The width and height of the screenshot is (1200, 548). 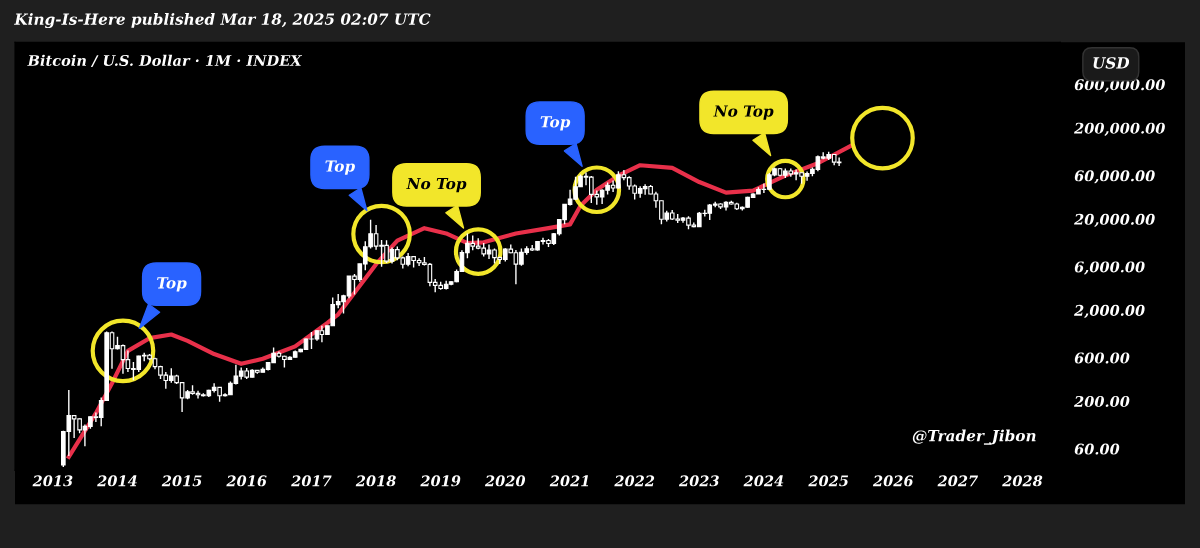 What do you see at coordinates (440, 481) in the screenshot?
I see `x-tick-label: 2019` at bounding box center [440, 481].